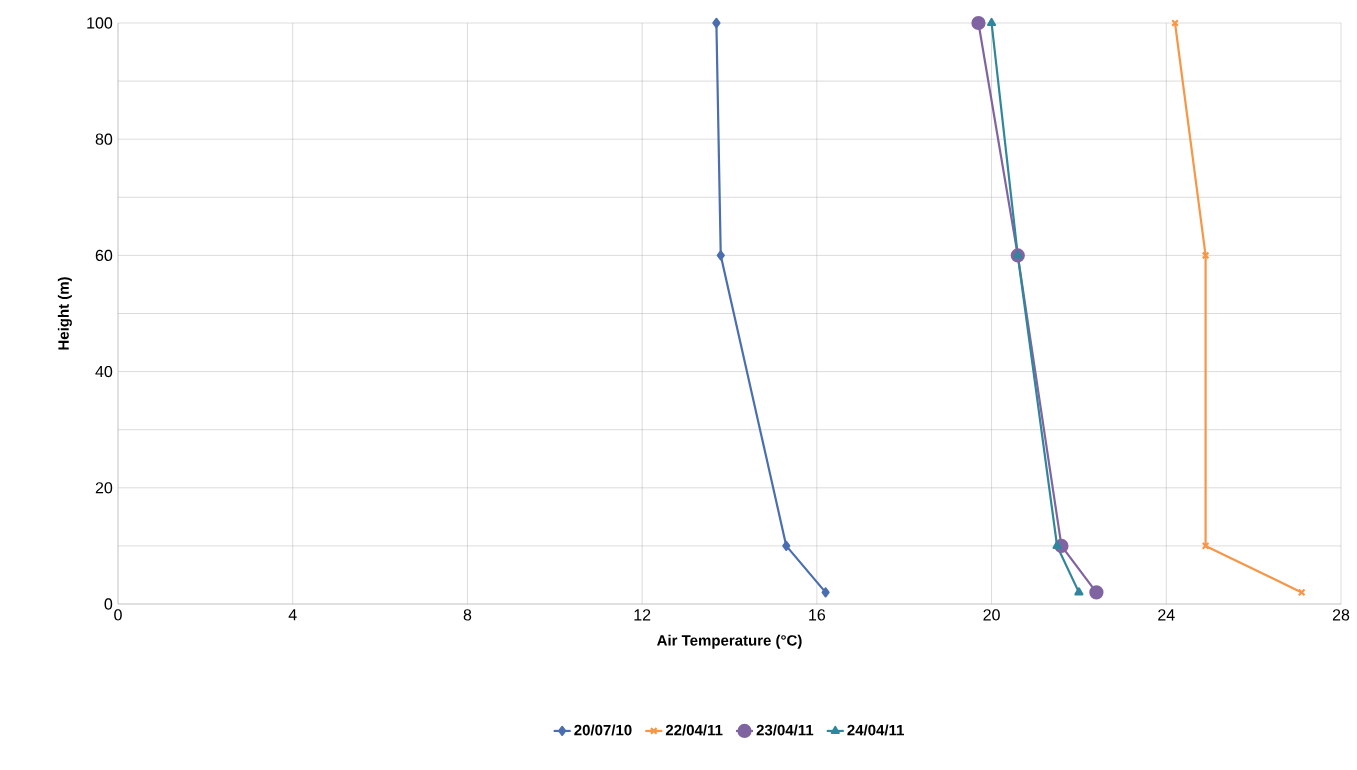 Image resolution: width=1357 pixels, height=770 pixels. What do you see at coordinates (817, 615) in the screenshot?
I see `x-tick-label: 16` at bounding box center [817, 615].